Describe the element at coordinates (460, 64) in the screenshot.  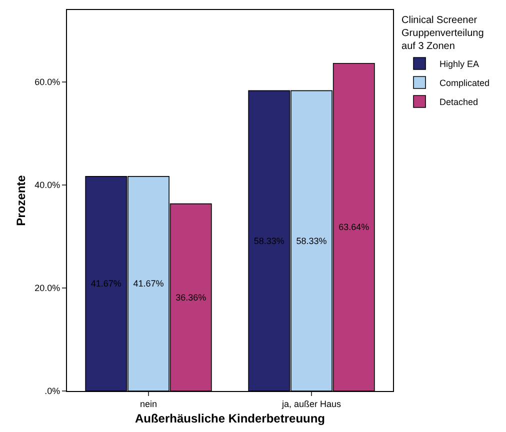
I see `legend-label: Highly EA` at that location.